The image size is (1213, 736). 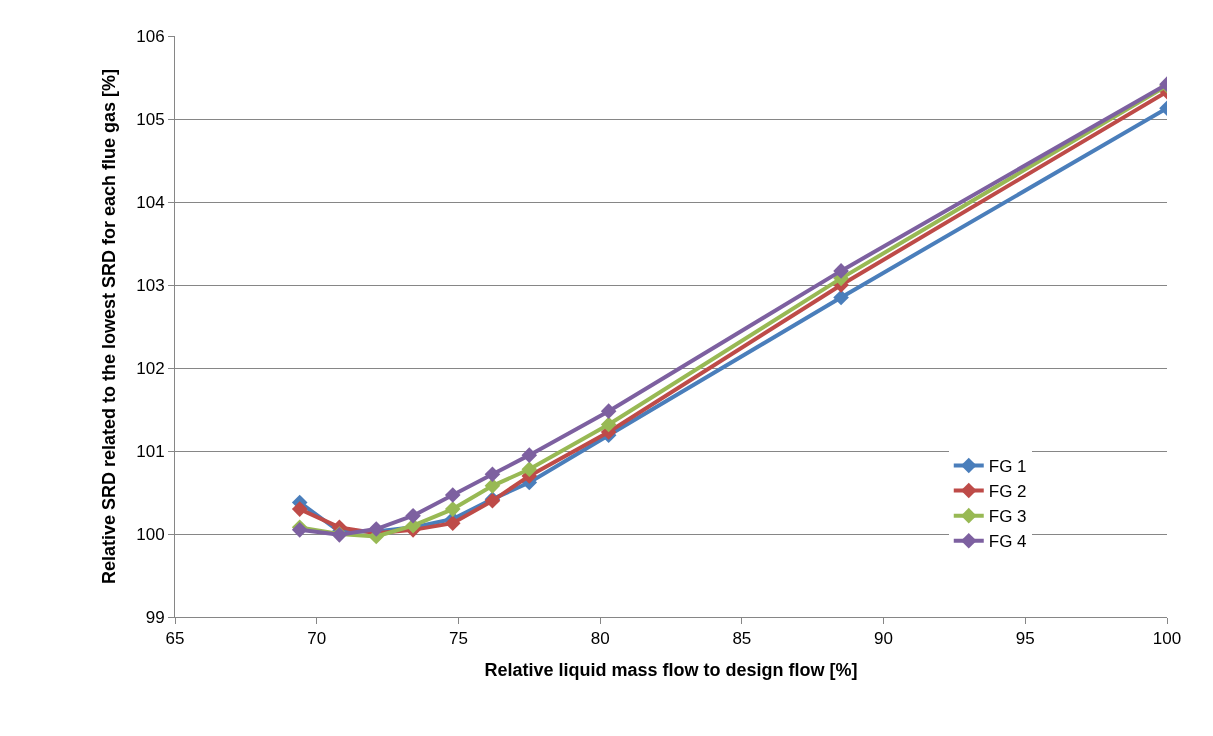 I want to click on y-tick-label: 104, so click(x=150, y=202).